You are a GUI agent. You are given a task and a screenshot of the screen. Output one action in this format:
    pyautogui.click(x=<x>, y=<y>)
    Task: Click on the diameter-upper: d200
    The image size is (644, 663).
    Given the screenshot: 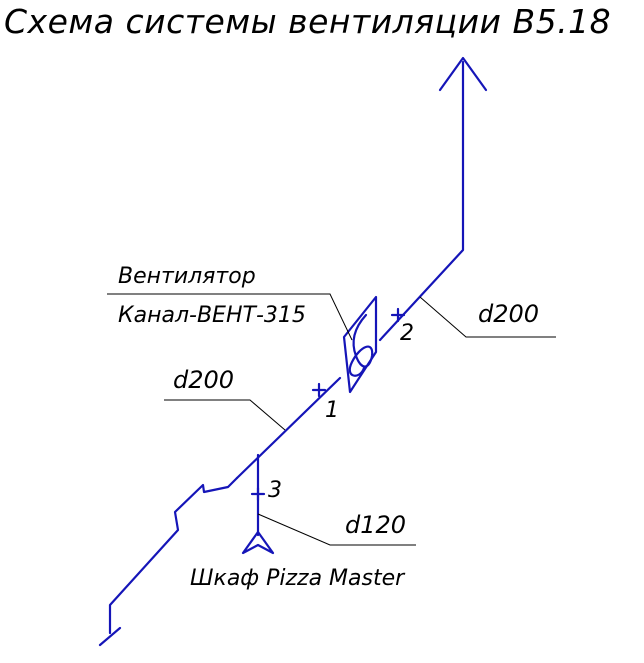 What is the action you would take?
    pyautogui.click(x=508, y=314)
    